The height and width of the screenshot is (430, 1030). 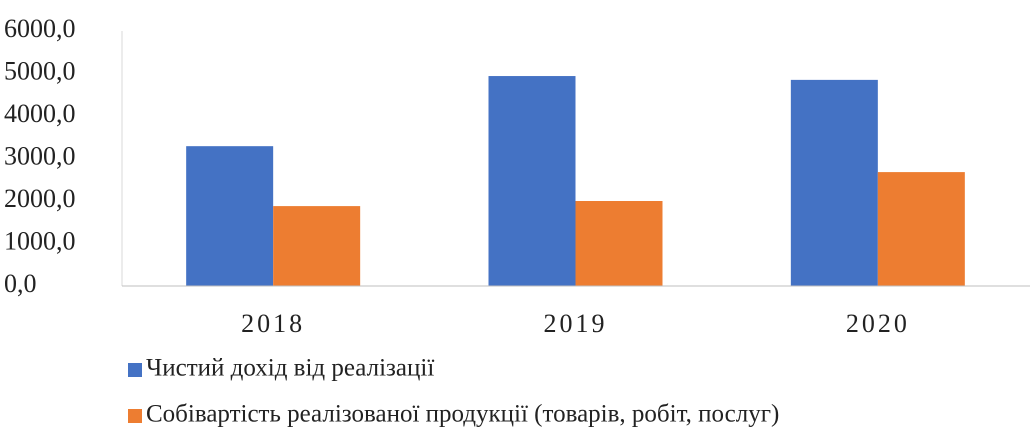 I want to click on x-tick-label: 2020, so click(x=878, y=323).